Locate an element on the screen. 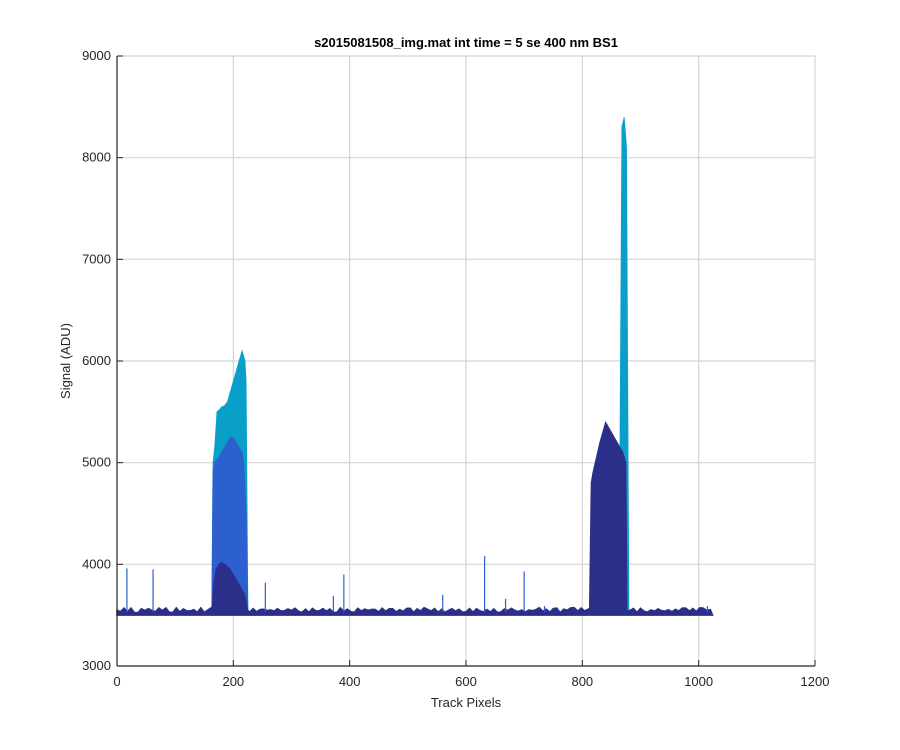  y-axis-label: Signal (ADU) is located at coordinates (65, 361).